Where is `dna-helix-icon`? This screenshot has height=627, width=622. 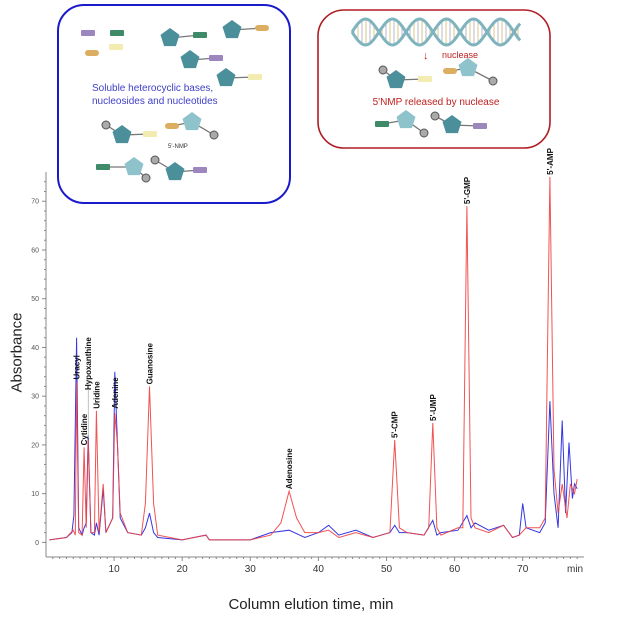
dna-helix-icon is located at coordinates (436, 32).